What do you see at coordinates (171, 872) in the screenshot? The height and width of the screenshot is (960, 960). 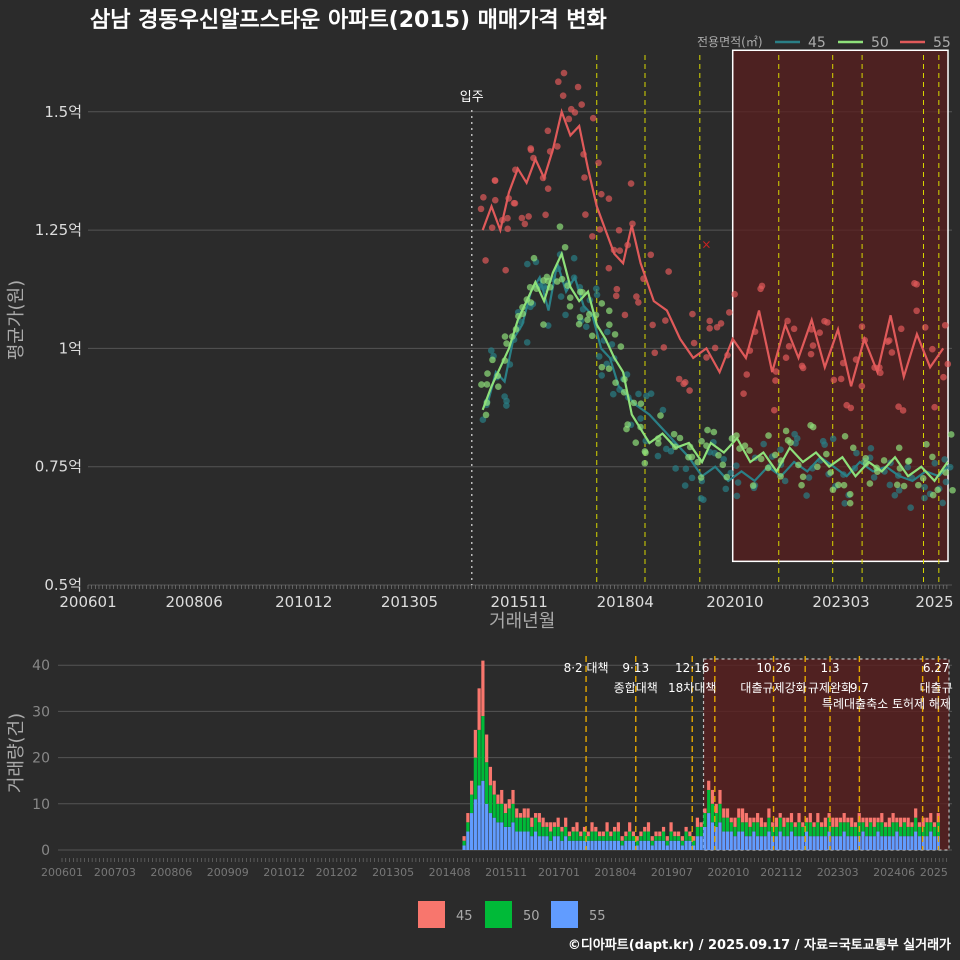 I see `bar-x-tick-label: 200806` at bounding box center [171, 872].